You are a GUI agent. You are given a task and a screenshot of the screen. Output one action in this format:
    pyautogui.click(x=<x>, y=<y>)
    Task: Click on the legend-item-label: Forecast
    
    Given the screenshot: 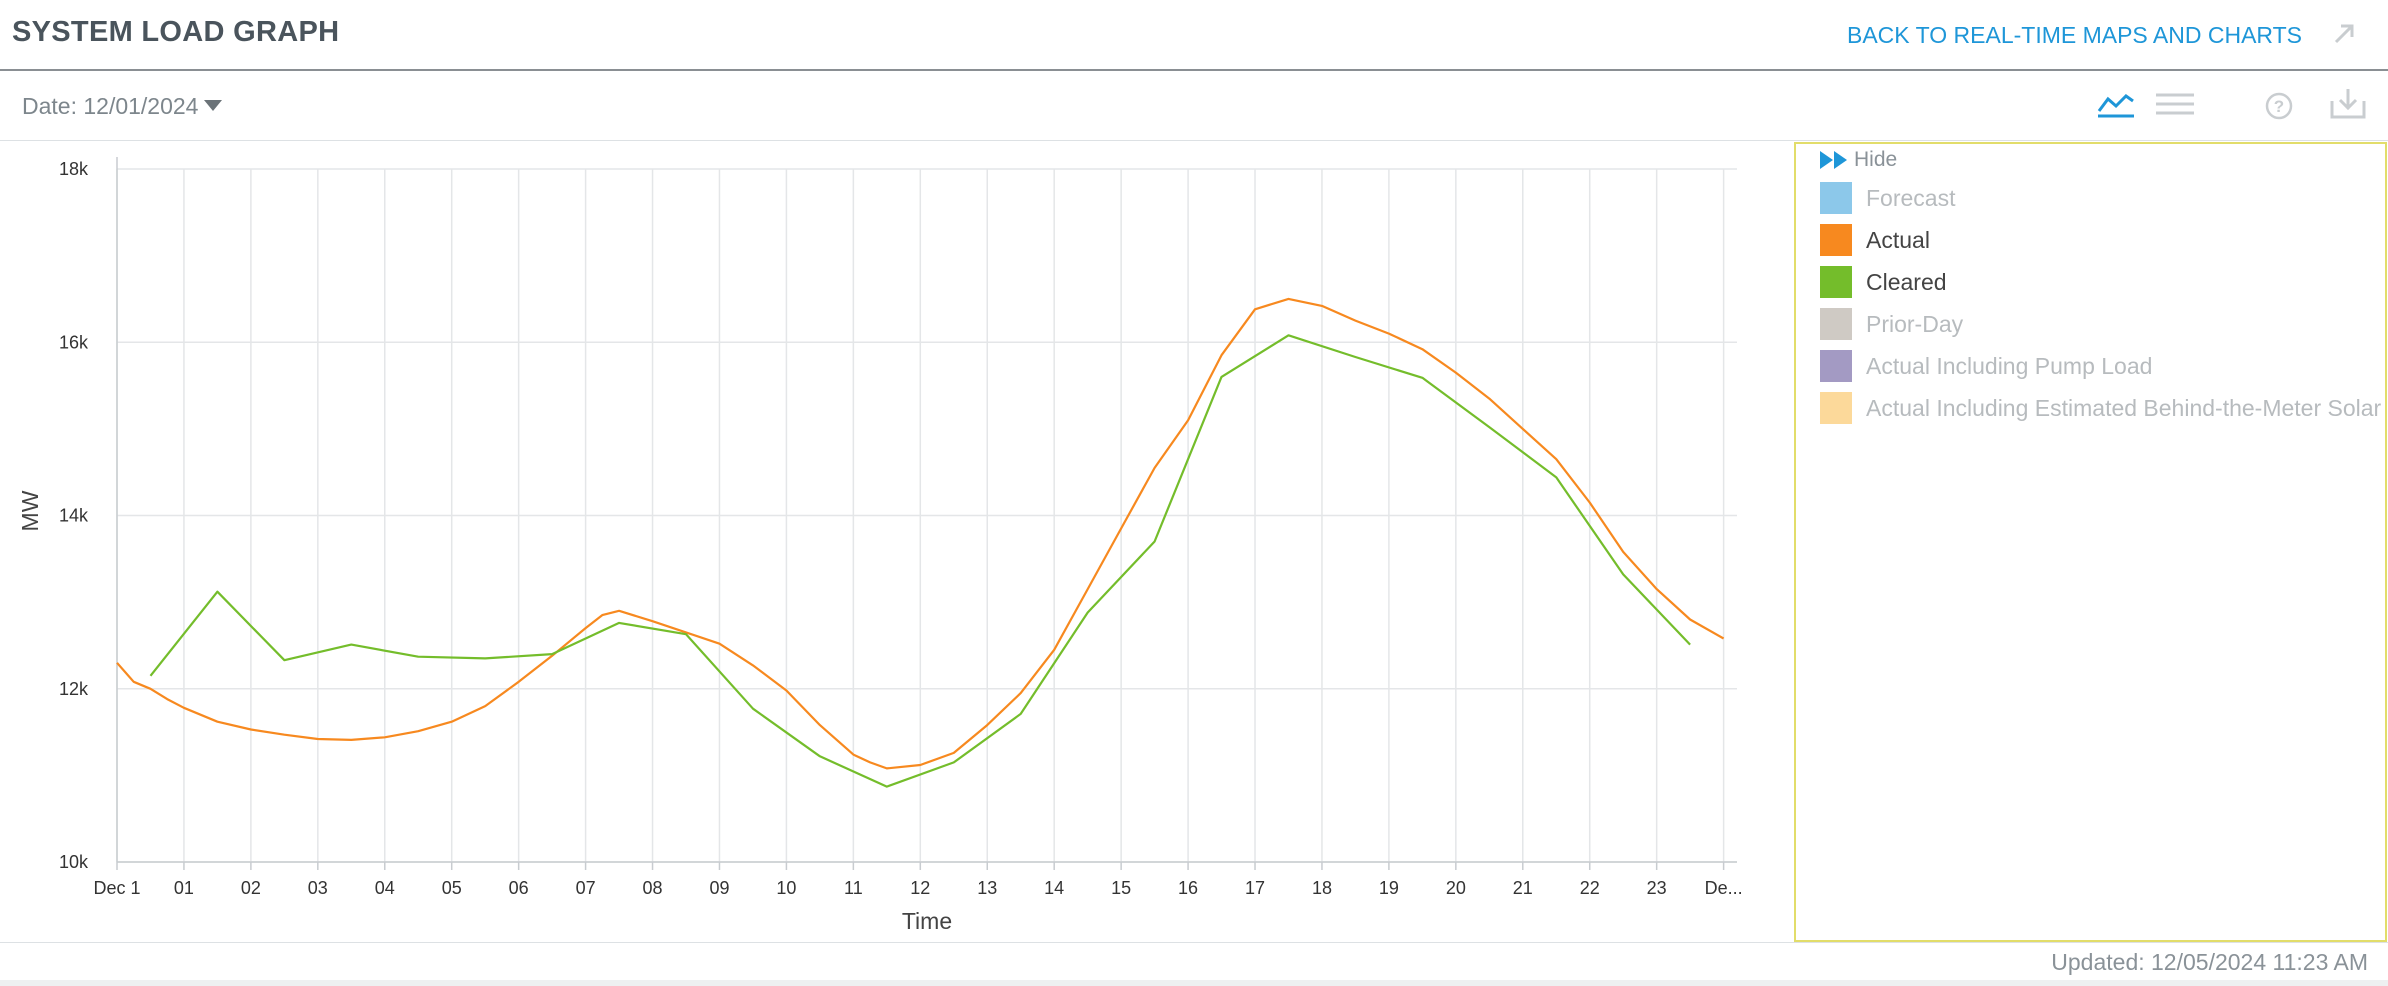 What is the action you would take?
    pyautogui.click(x=1911, y=198)
    